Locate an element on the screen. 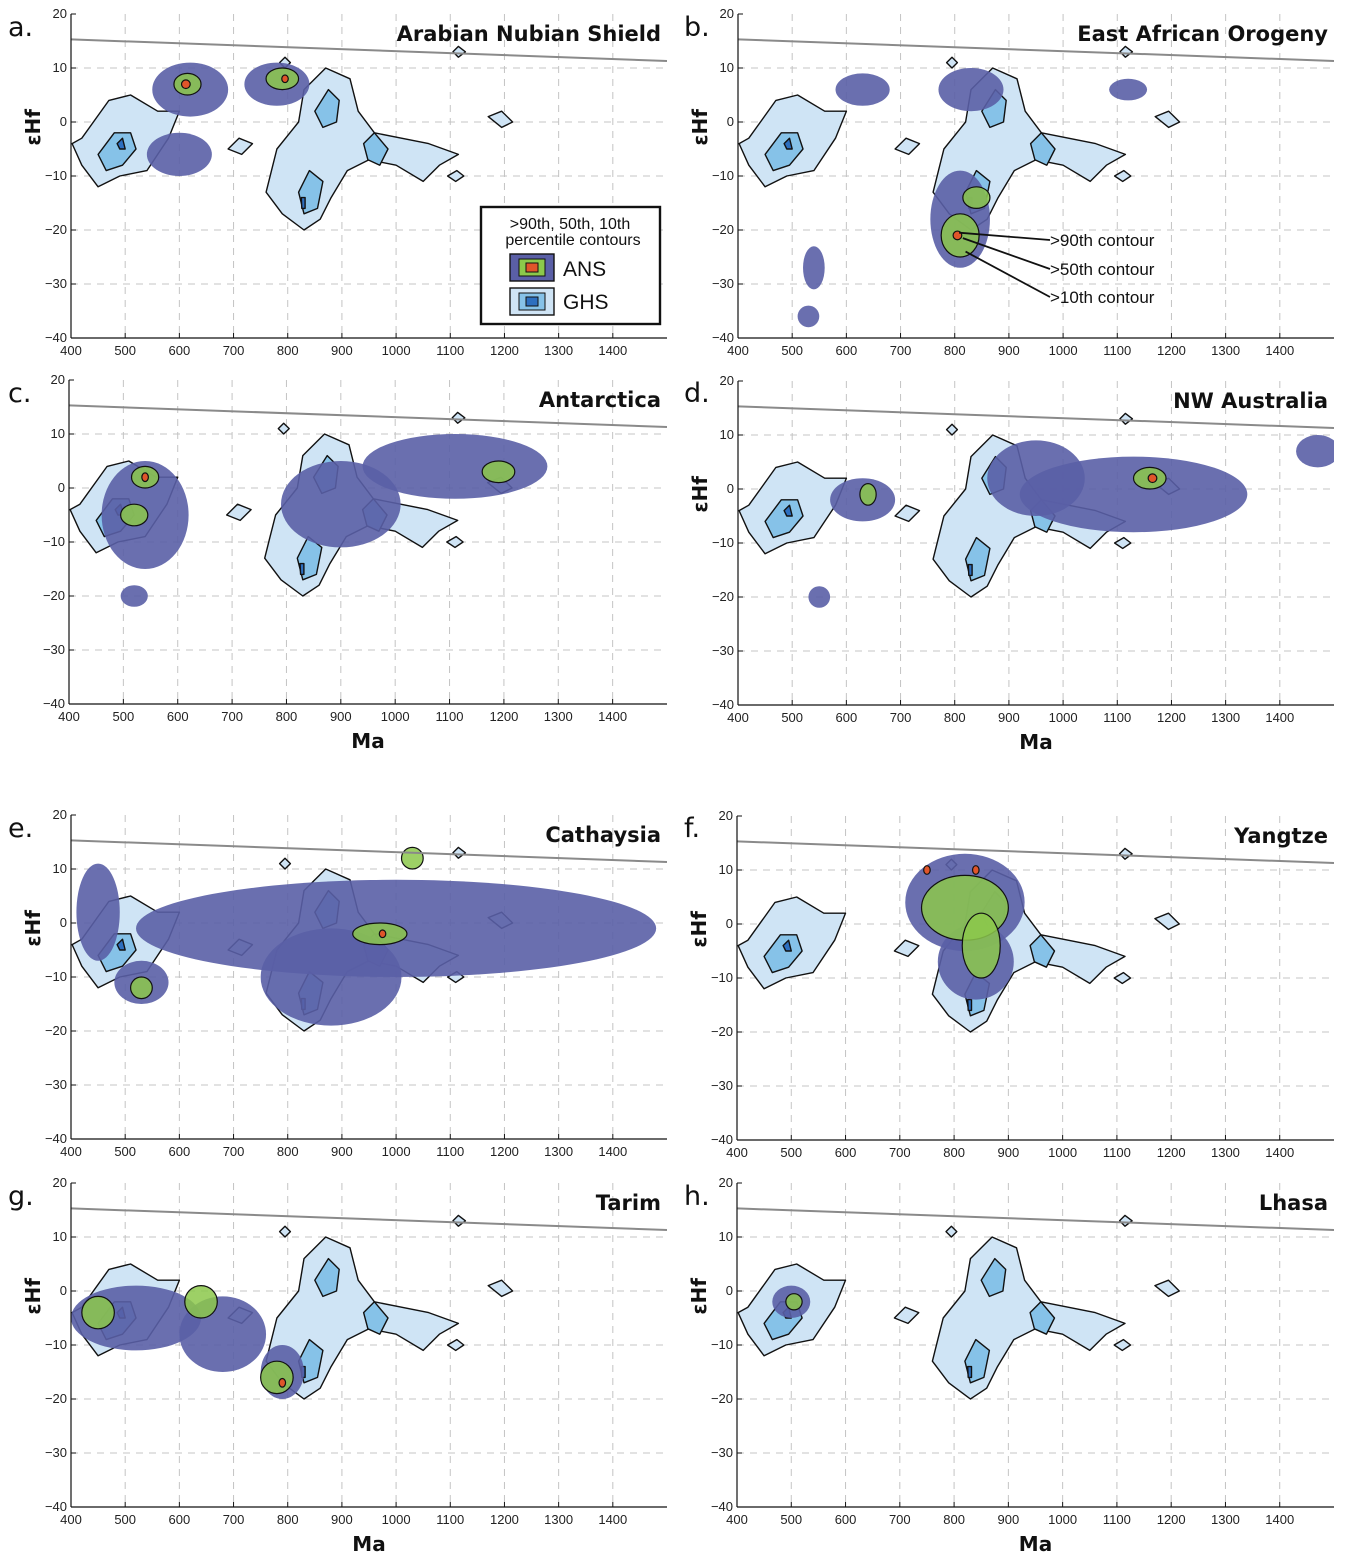 This screenshot has width=1346, height=1555. annotation-pointer is located at coordinates (1004, 236).